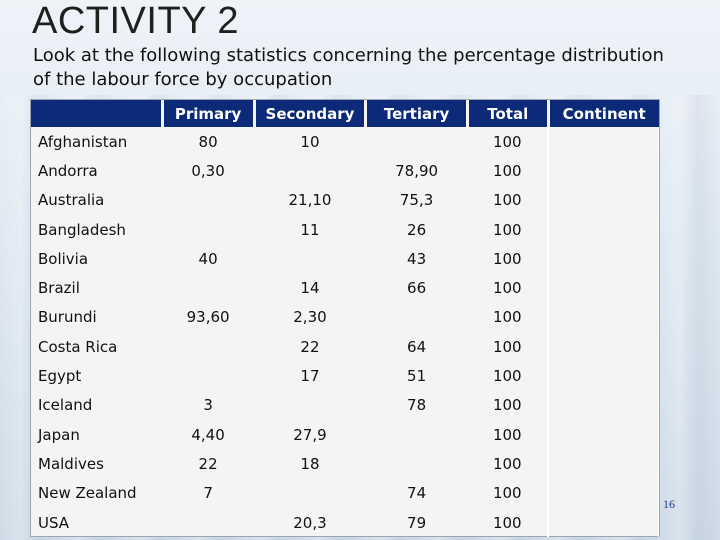 This screenshot has height=540, width=720. What do you see at coordinates (208, 463) in the screenshot?
I see `cell-primary: 22` at bounding box center [208, 463].